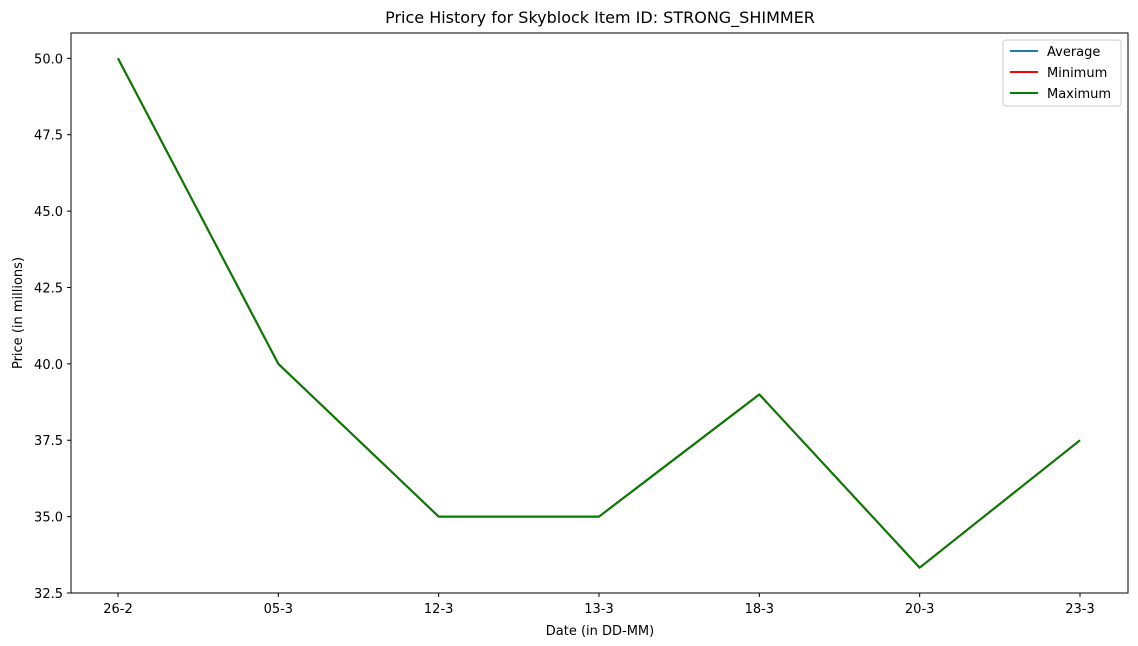 This screenshot has width=1138, height=646. I want to click on y-tick-label: 35.0, so click(48, 518).